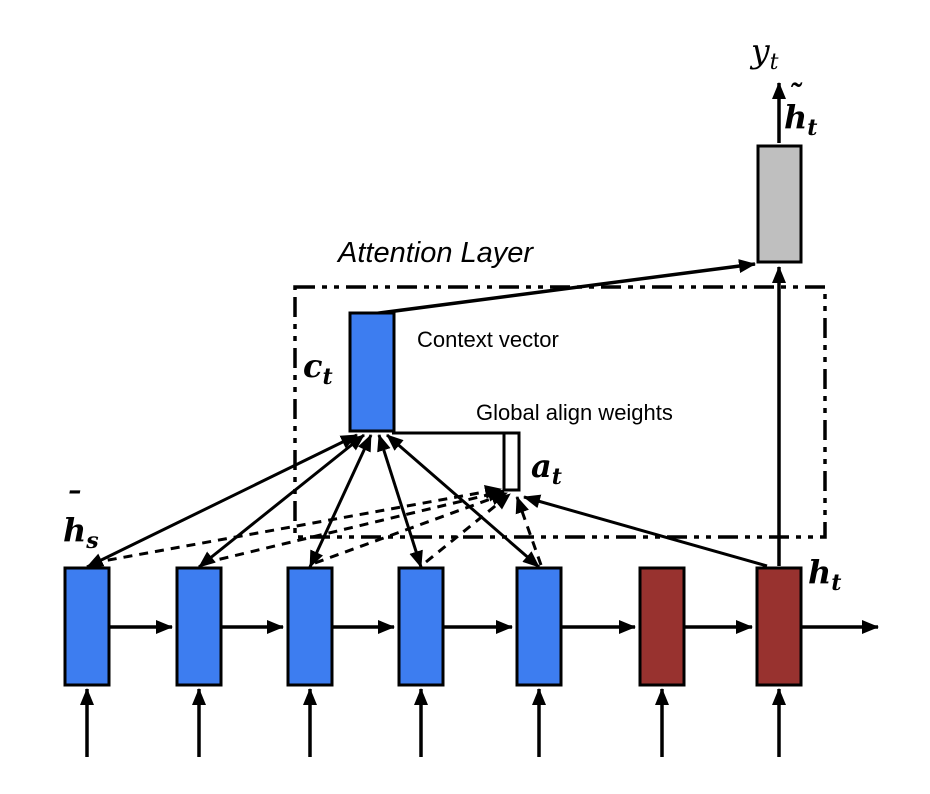 The width and height of the screenshot is (930, 794). I want to click on source-hidden-accent: ¯, so click(72, 505).